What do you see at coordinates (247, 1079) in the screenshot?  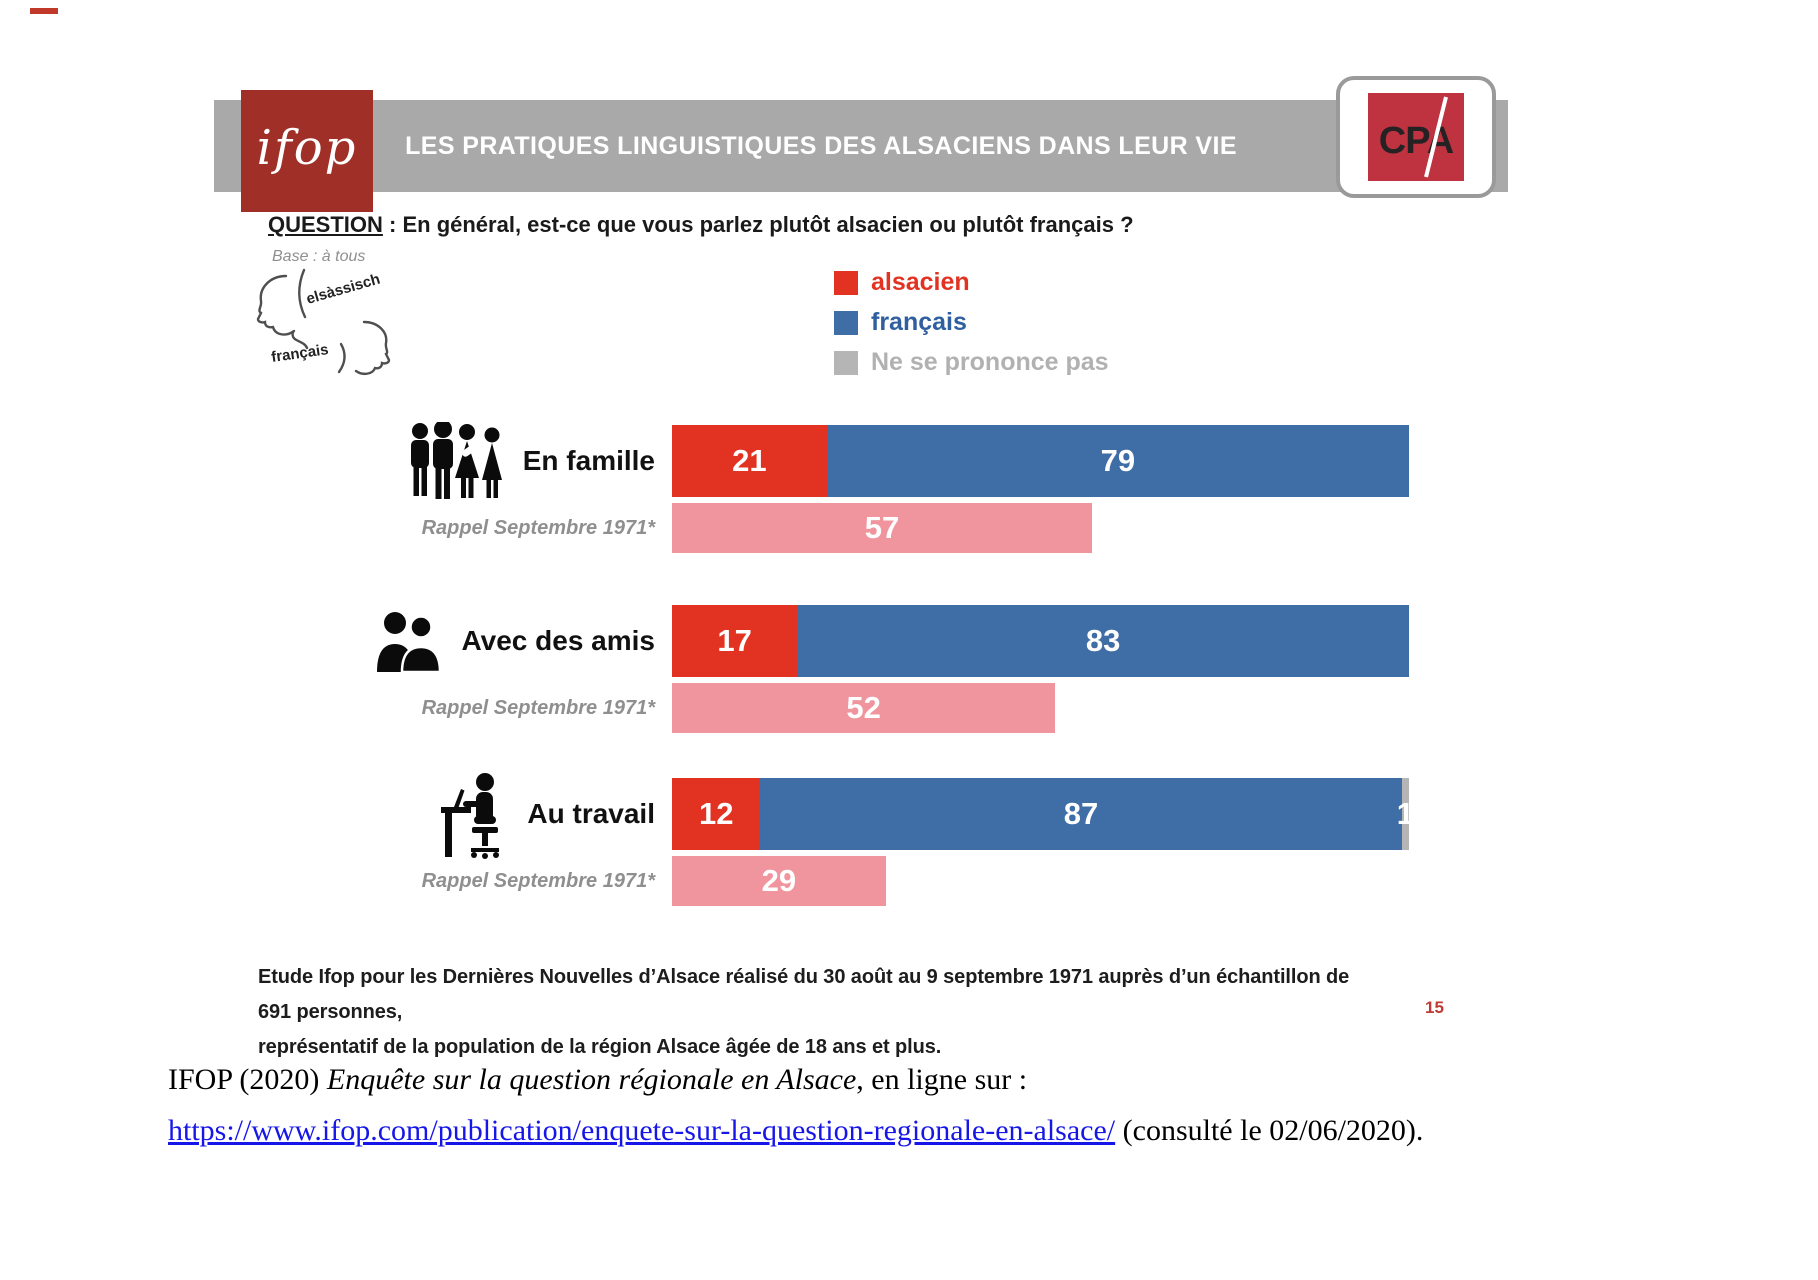 I see `citation-prefix: IFOP (2020)` at bounding box center [247, 1079].